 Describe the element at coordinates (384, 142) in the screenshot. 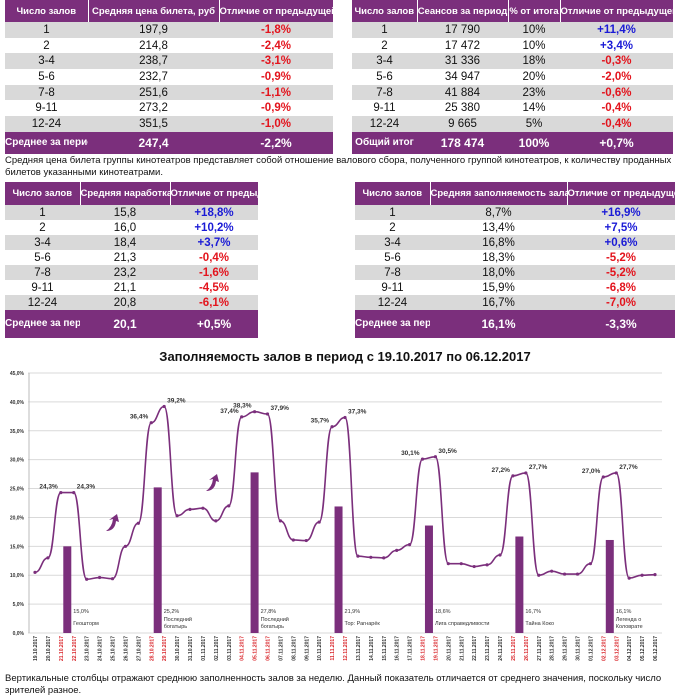

I see `total-cell: Общий итог` at that location.